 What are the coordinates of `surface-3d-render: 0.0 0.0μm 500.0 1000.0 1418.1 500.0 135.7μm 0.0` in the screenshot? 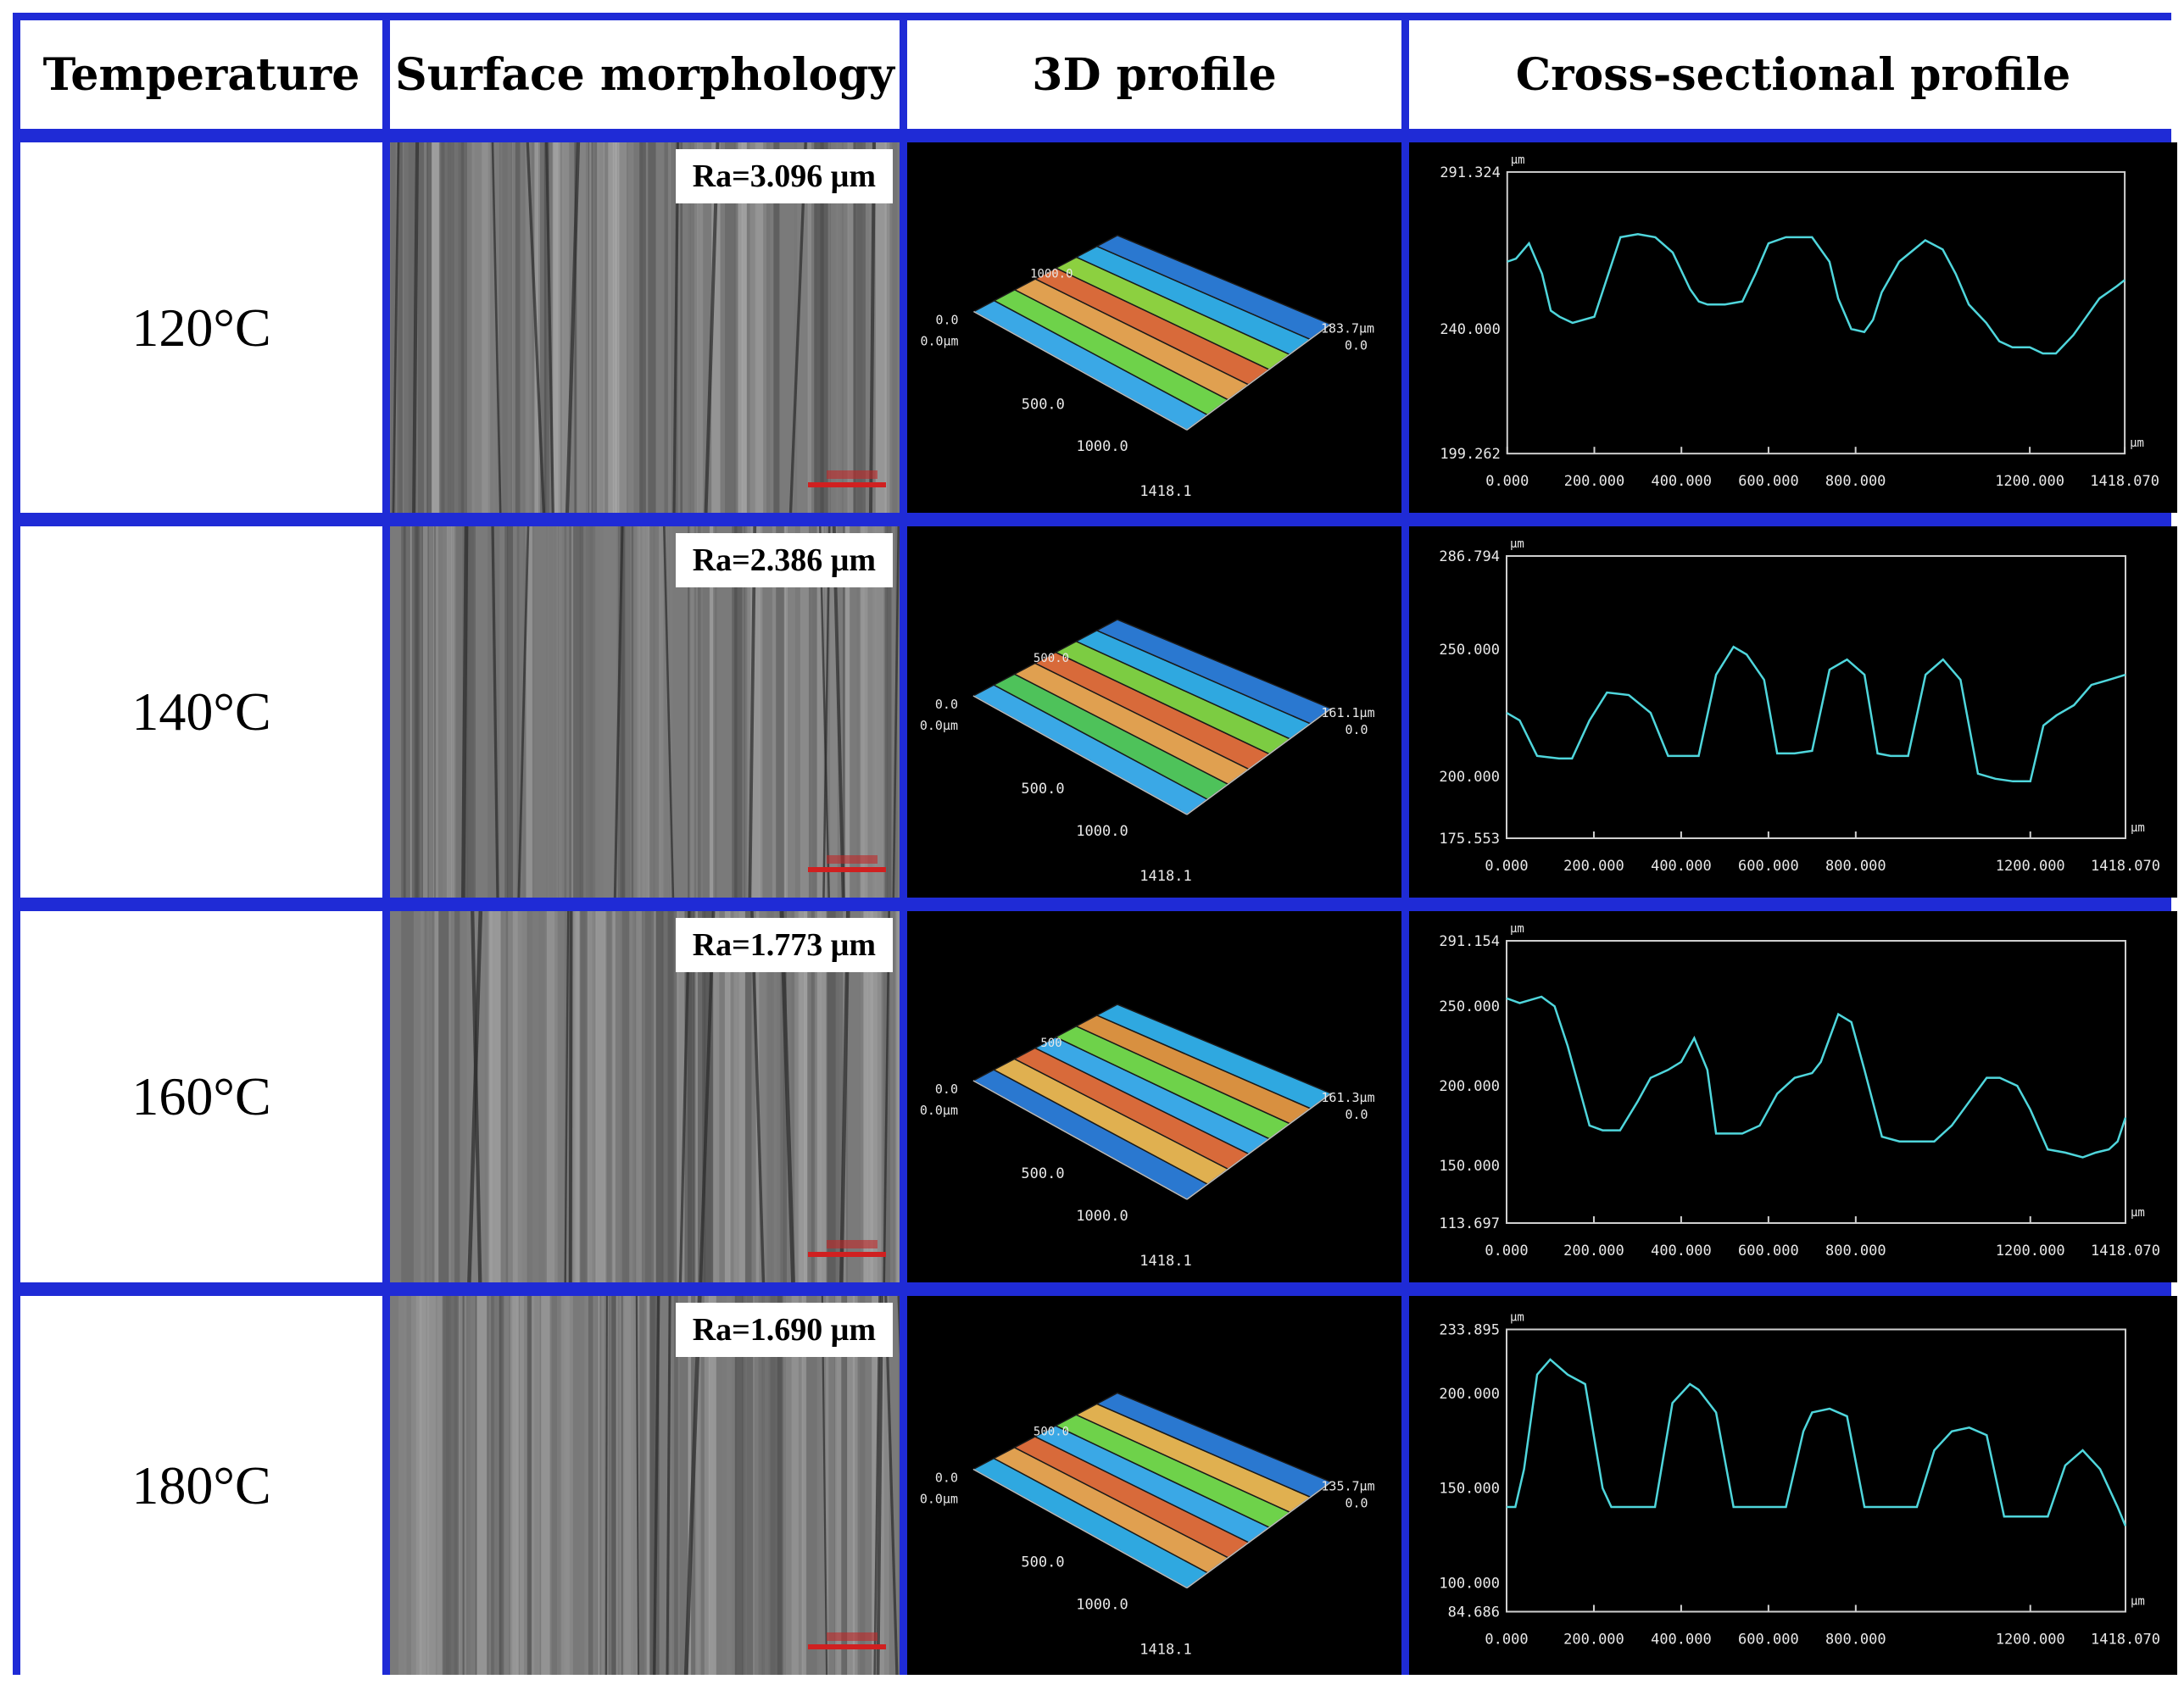 It's located at (1147, 1525).